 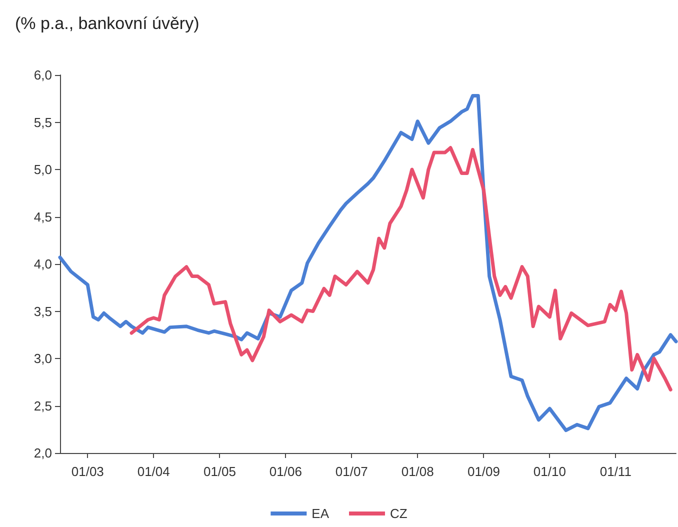 I want to click on x-tick-label: 01/07, so click(x=351, y=471).